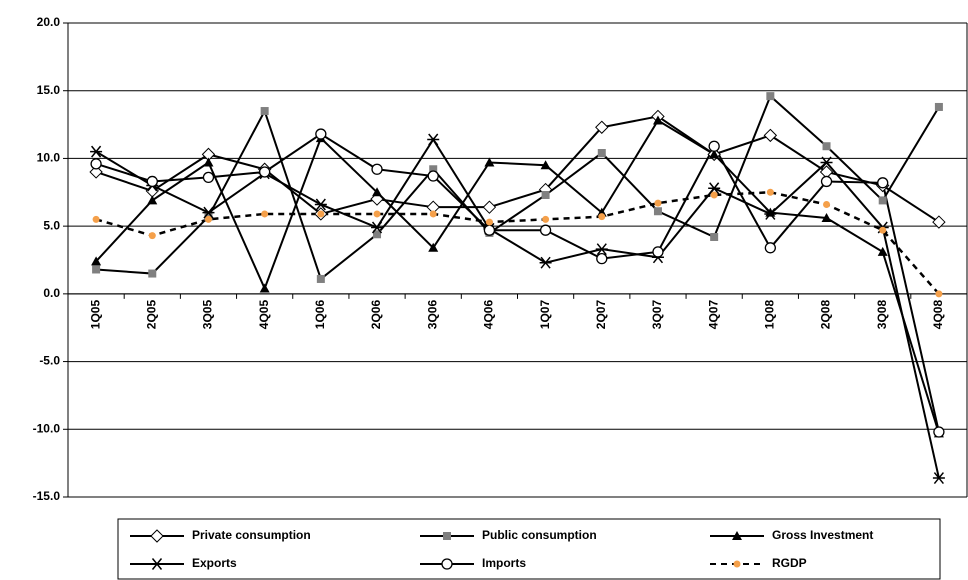  I want to click on x-tick-label: 3Q05, so click(208, 315).